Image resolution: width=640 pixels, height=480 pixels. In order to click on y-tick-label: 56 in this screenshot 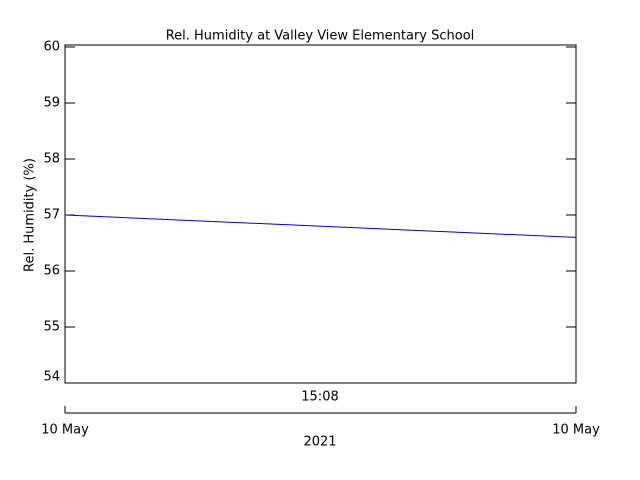, I will do `click(51, 271)`.